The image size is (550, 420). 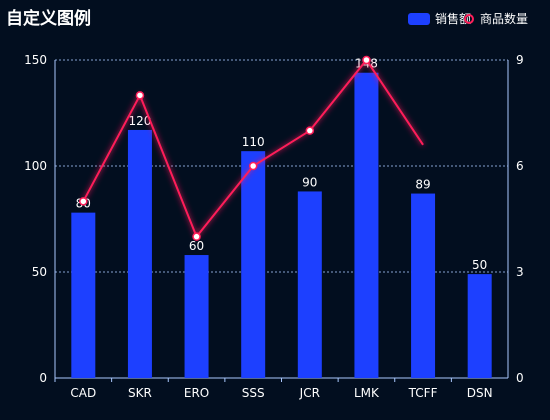 What do you see at coordinates (140, 393) in the screenshot?
I see `x-tick-label: SKR` at bounding box center [140, 393].